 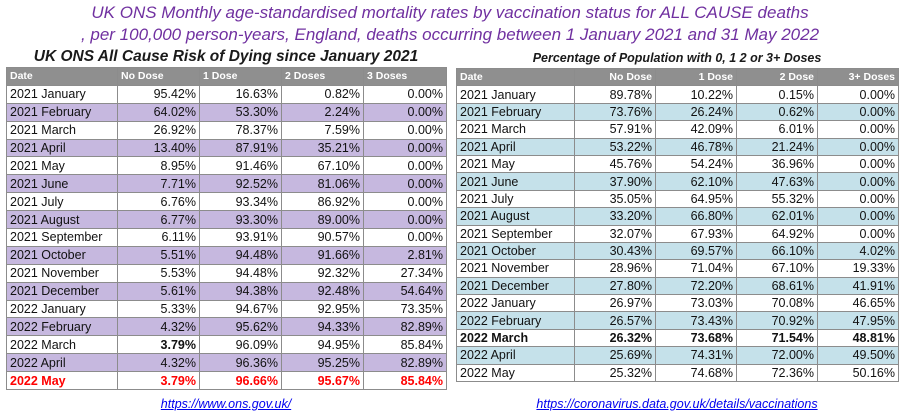 What do you see at coordinates (62, 130) in the screenshot?
I see `date-cell: 2021 March` at bounding box center [62, 130].